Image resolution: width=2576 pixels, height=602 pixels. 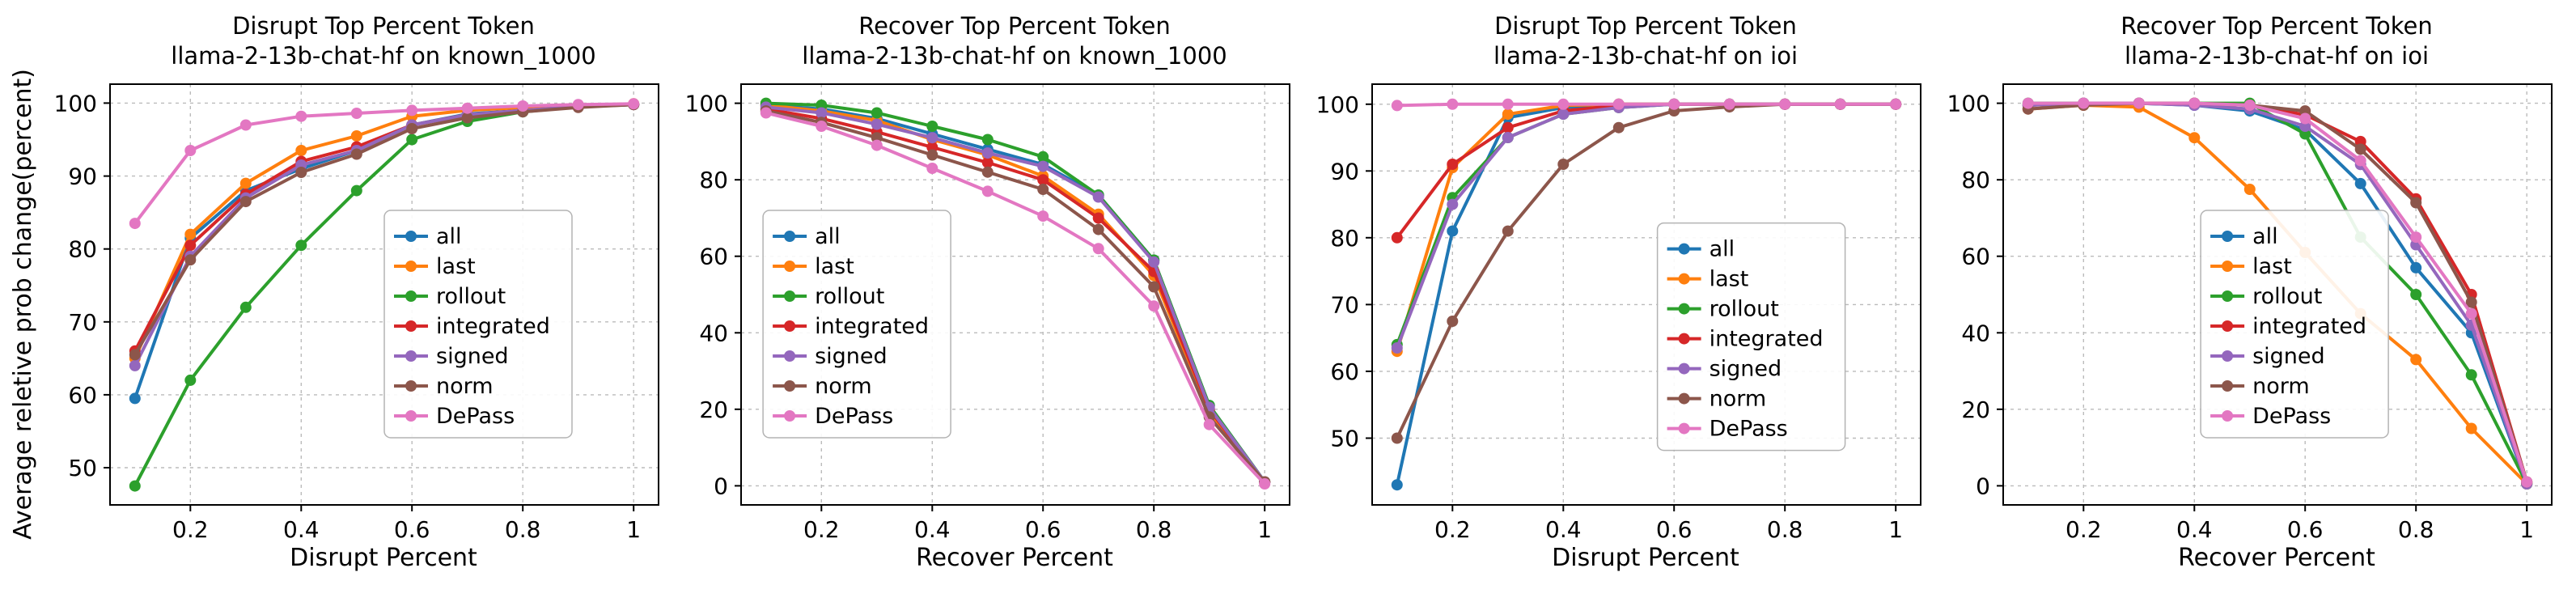 What do you see at coordinates (813, 266) in the screenshot?
I see `legend-item-last: last` at bounding box center [813, 266].